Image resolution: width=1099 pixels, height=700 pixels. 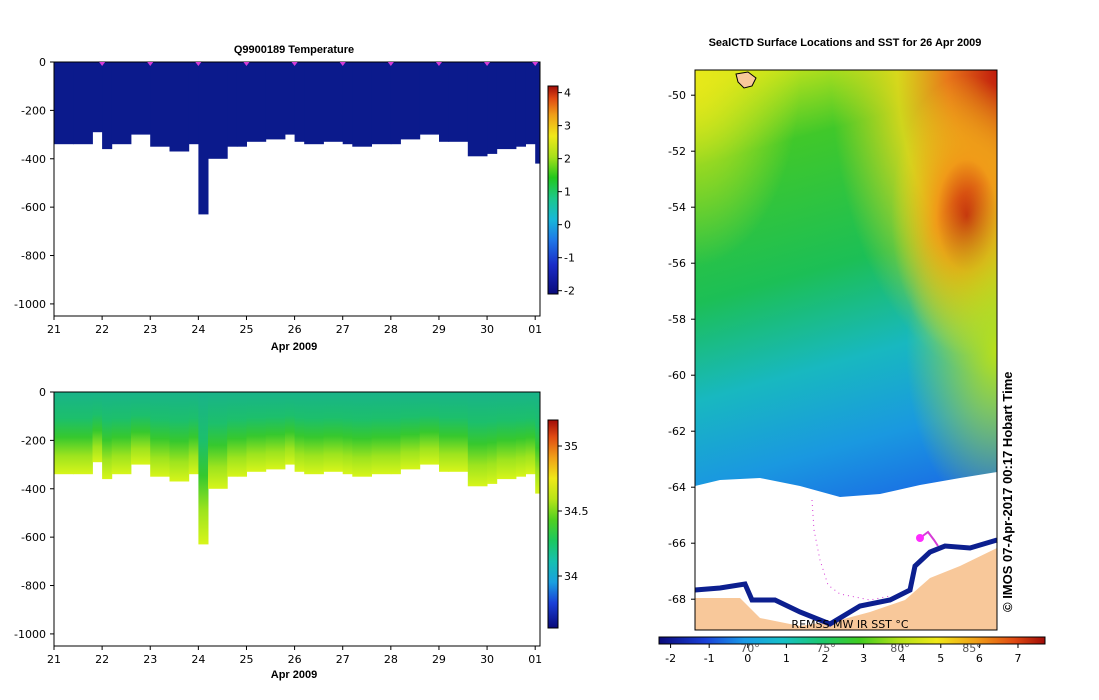 I want to click on x-tick-label: 01, so click(x=535, y=329).